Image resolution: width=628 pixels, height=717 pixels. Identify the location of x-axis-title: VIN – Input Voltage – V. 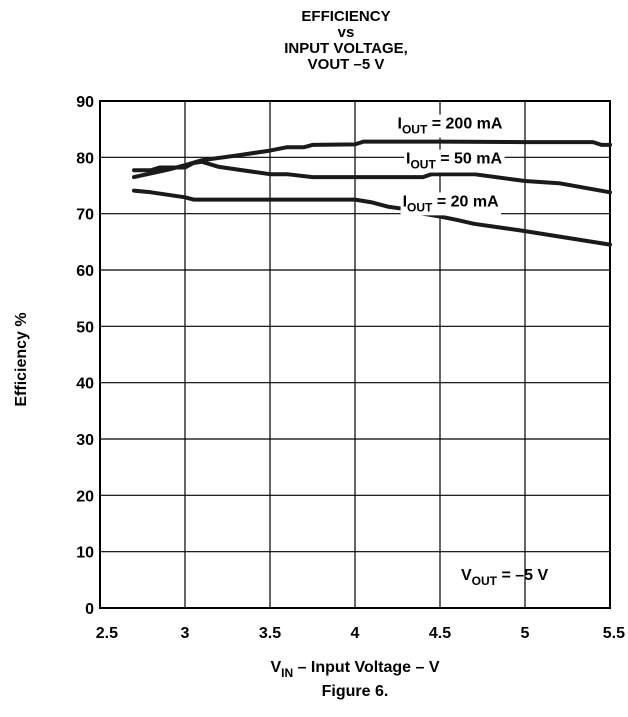
(354, 669).